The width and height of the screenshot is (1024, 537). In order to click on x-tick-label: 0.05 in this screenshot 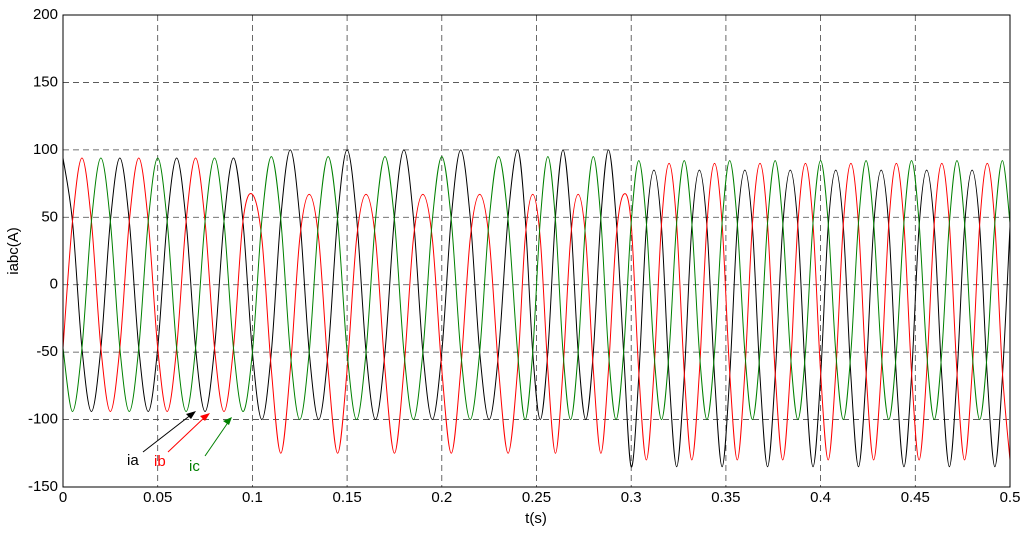, I will do `click(157, 497)`.